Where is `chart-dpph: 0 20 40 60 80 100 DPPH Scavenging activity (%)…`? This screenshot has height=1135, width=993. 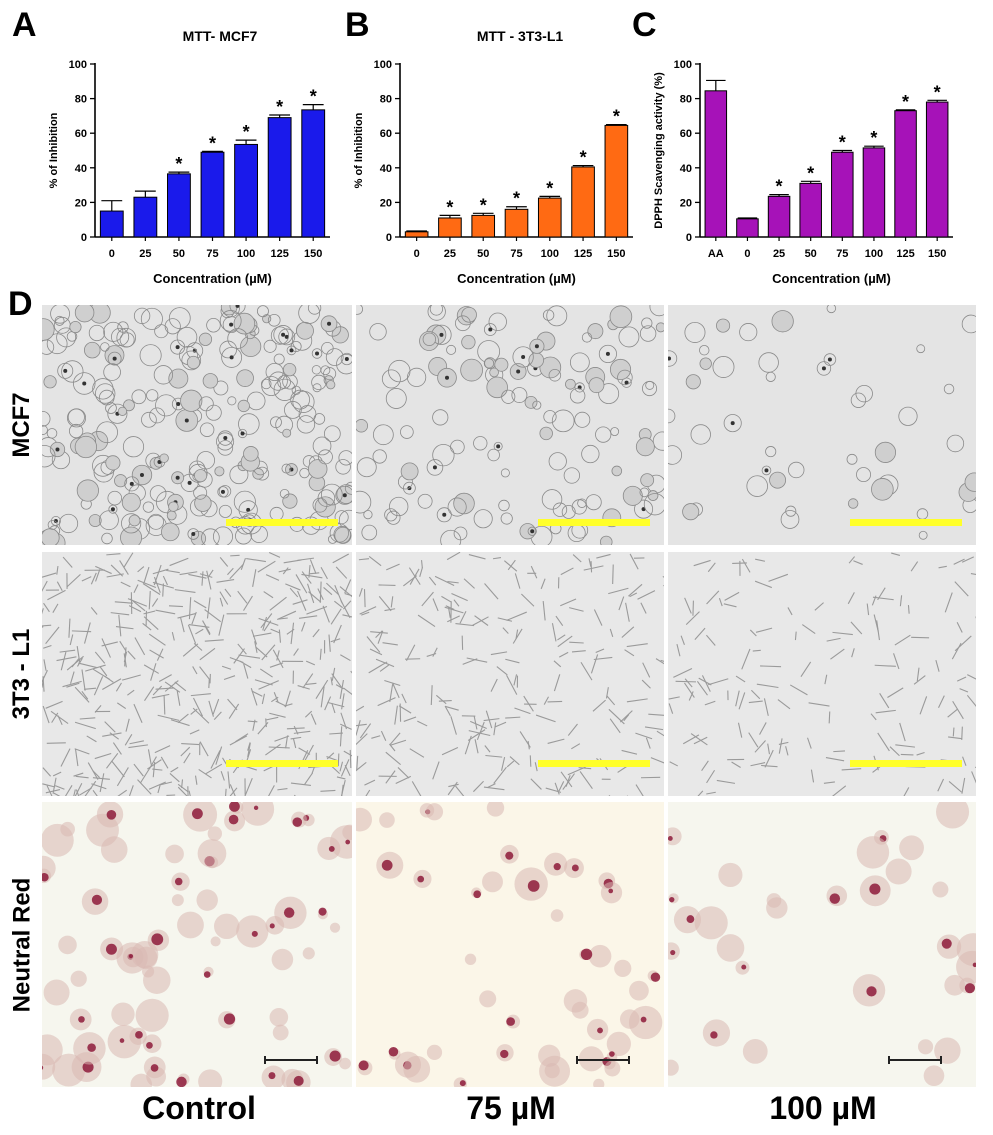 chart-dpph: 0 20 40 60 80 100 DPPH Scavenging activity (%)… is located at coordinates (803, 172).